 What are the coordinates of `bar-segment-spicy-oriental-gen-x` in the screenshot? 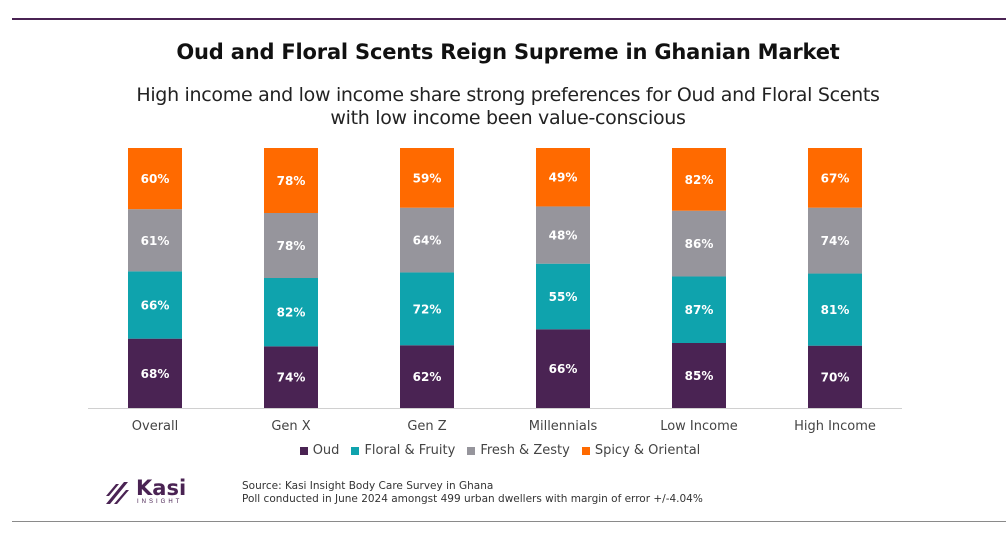 It's located at (291, 180).